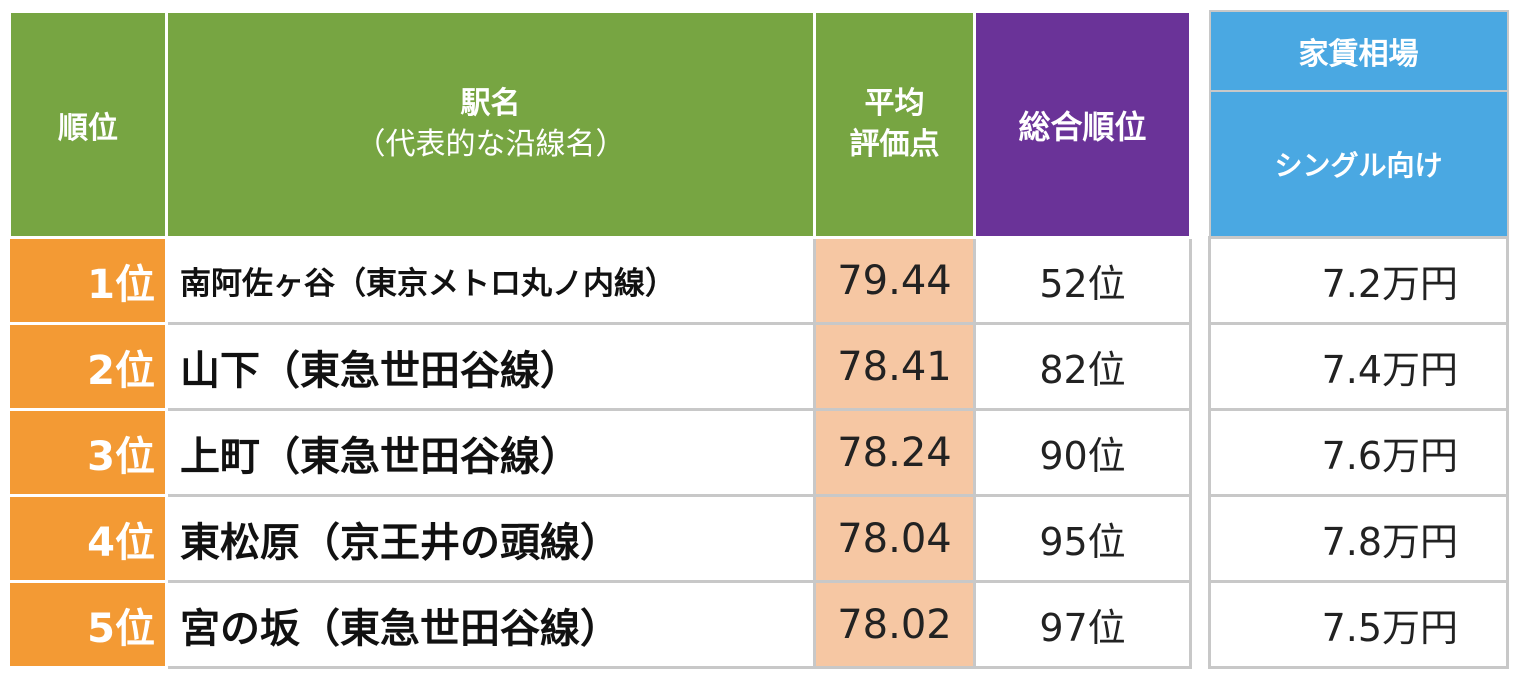  I want to click on score-cell: 78.02, so click(894, 624).